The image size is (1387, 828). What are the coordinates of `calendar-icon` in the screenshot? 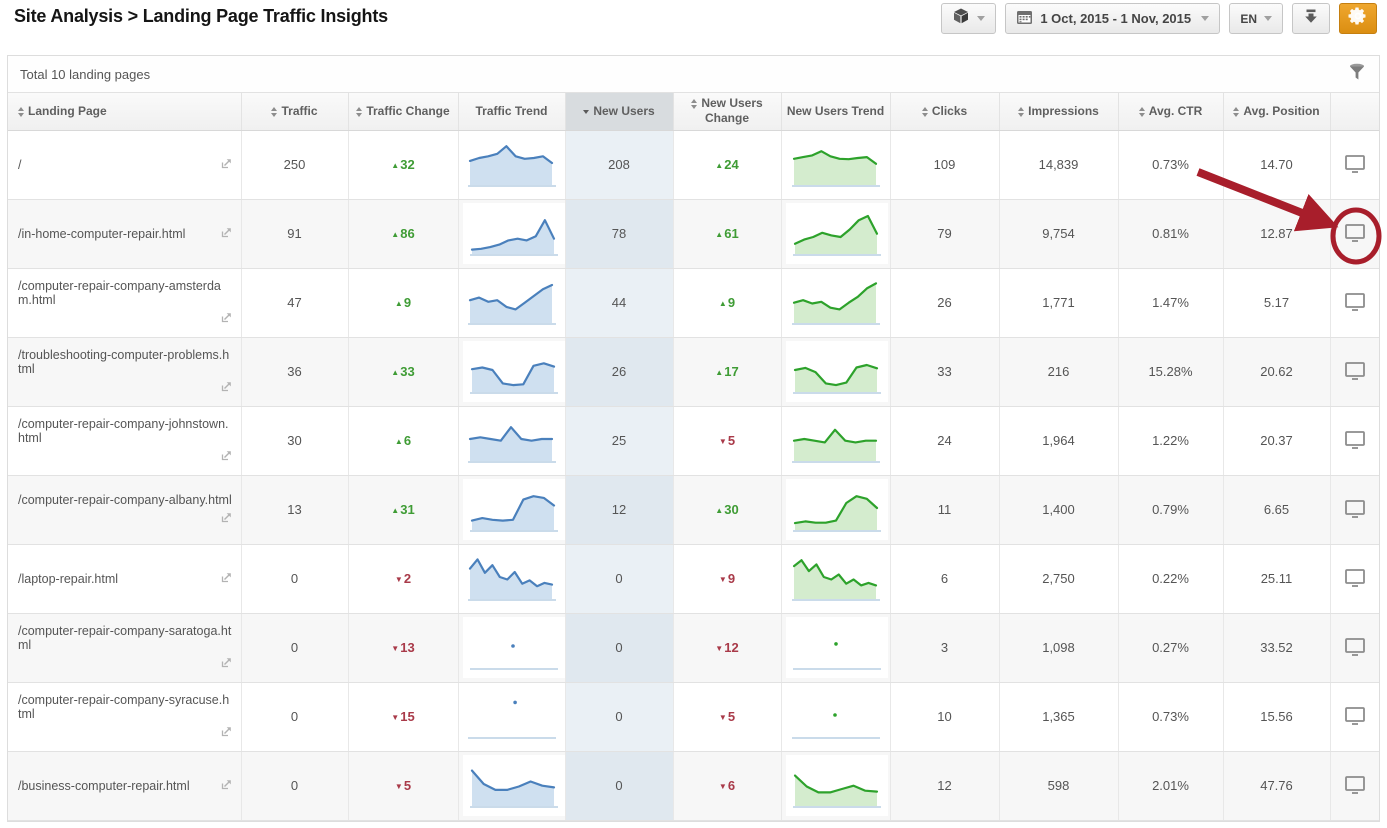 It's located at (1024, 18).